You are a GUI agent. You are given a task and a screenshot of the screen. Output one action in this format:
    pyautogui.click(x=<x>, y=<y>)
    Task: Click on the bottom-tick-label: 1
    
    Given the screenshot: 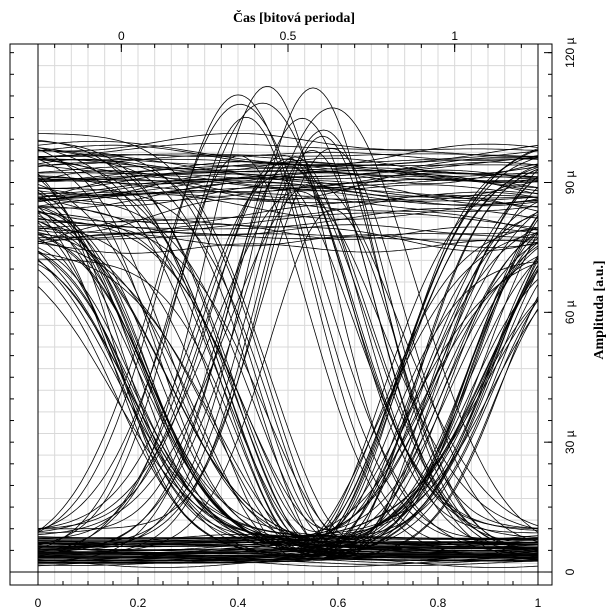 What is the action you would take?
    pyautogui.click(x=538, y=603)
    